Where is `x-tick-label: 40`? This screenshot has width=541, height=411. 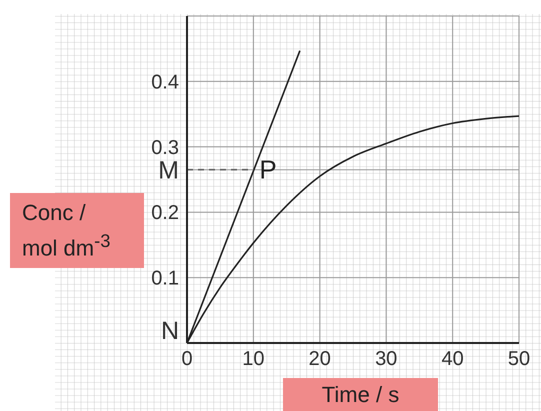
x-tick-label: 40 is located at coordinates (452, 359).